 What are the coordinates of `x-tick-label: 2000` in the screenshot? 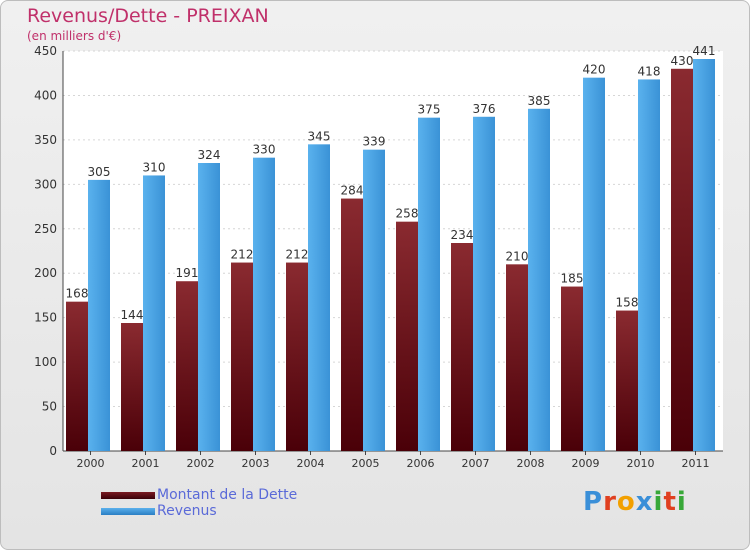 It's located at (91, 463).